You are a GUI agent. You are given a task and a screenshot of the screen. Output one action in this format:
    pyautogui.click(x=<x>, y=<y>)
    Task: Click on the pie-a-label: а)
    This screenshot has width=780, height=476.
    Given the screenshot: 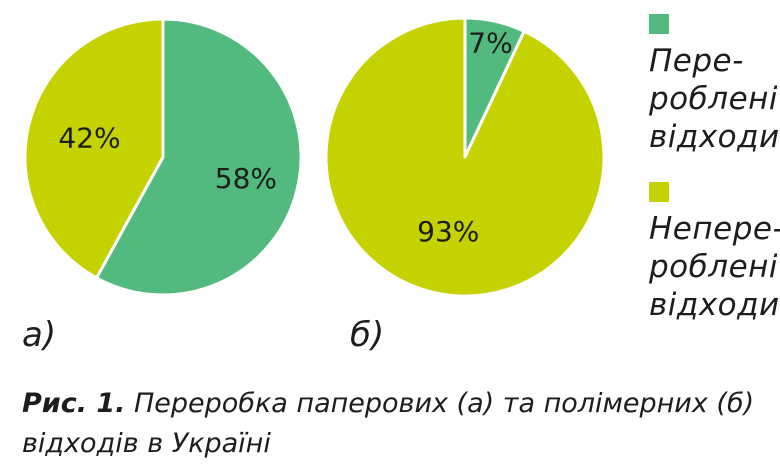 What is the action you would take?
    pyautogui.click(x=39, y=335)
    